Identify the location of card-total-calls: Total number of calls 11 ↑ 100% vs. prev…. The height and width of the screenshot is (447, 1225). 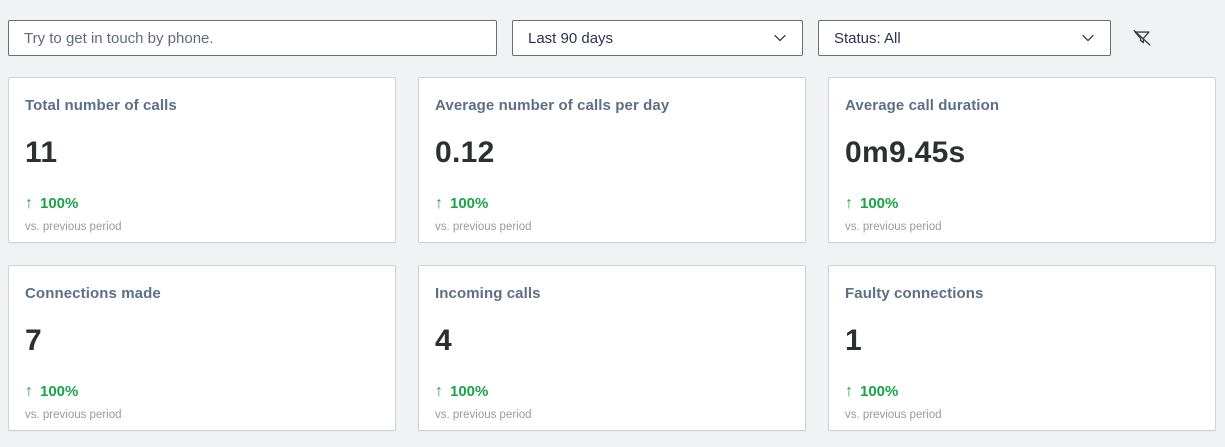
(202, 160).